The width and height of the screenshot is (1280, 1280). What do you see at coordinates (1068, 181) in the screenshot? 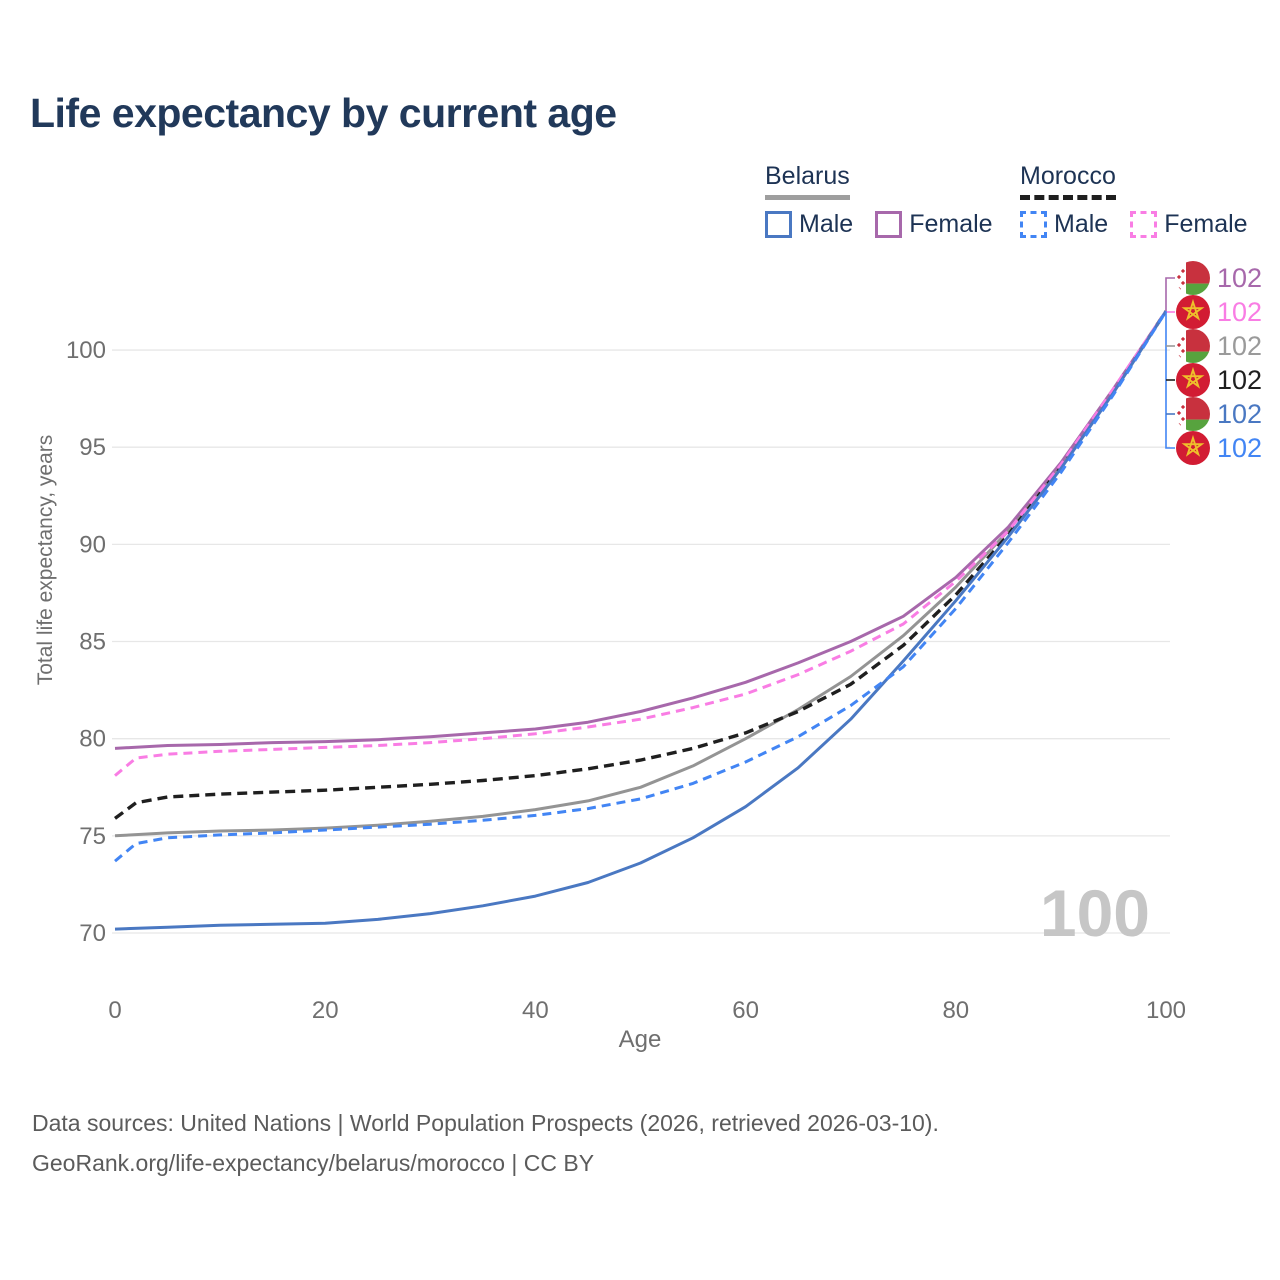
I see `legend-country-morocco: Morocco` at bounding box center [1068, 181].